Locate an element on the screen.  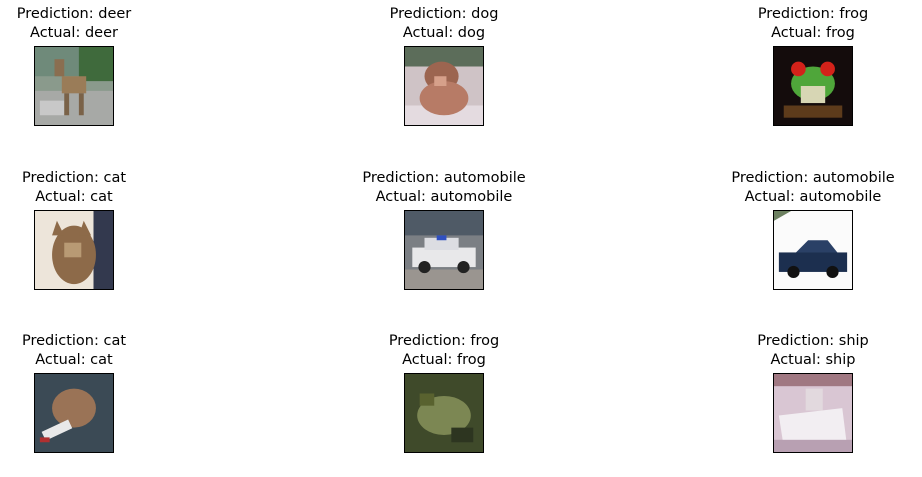
prediction-cell-dog: Prediction: dog Actual: dog is located at coordinates (444, 65).